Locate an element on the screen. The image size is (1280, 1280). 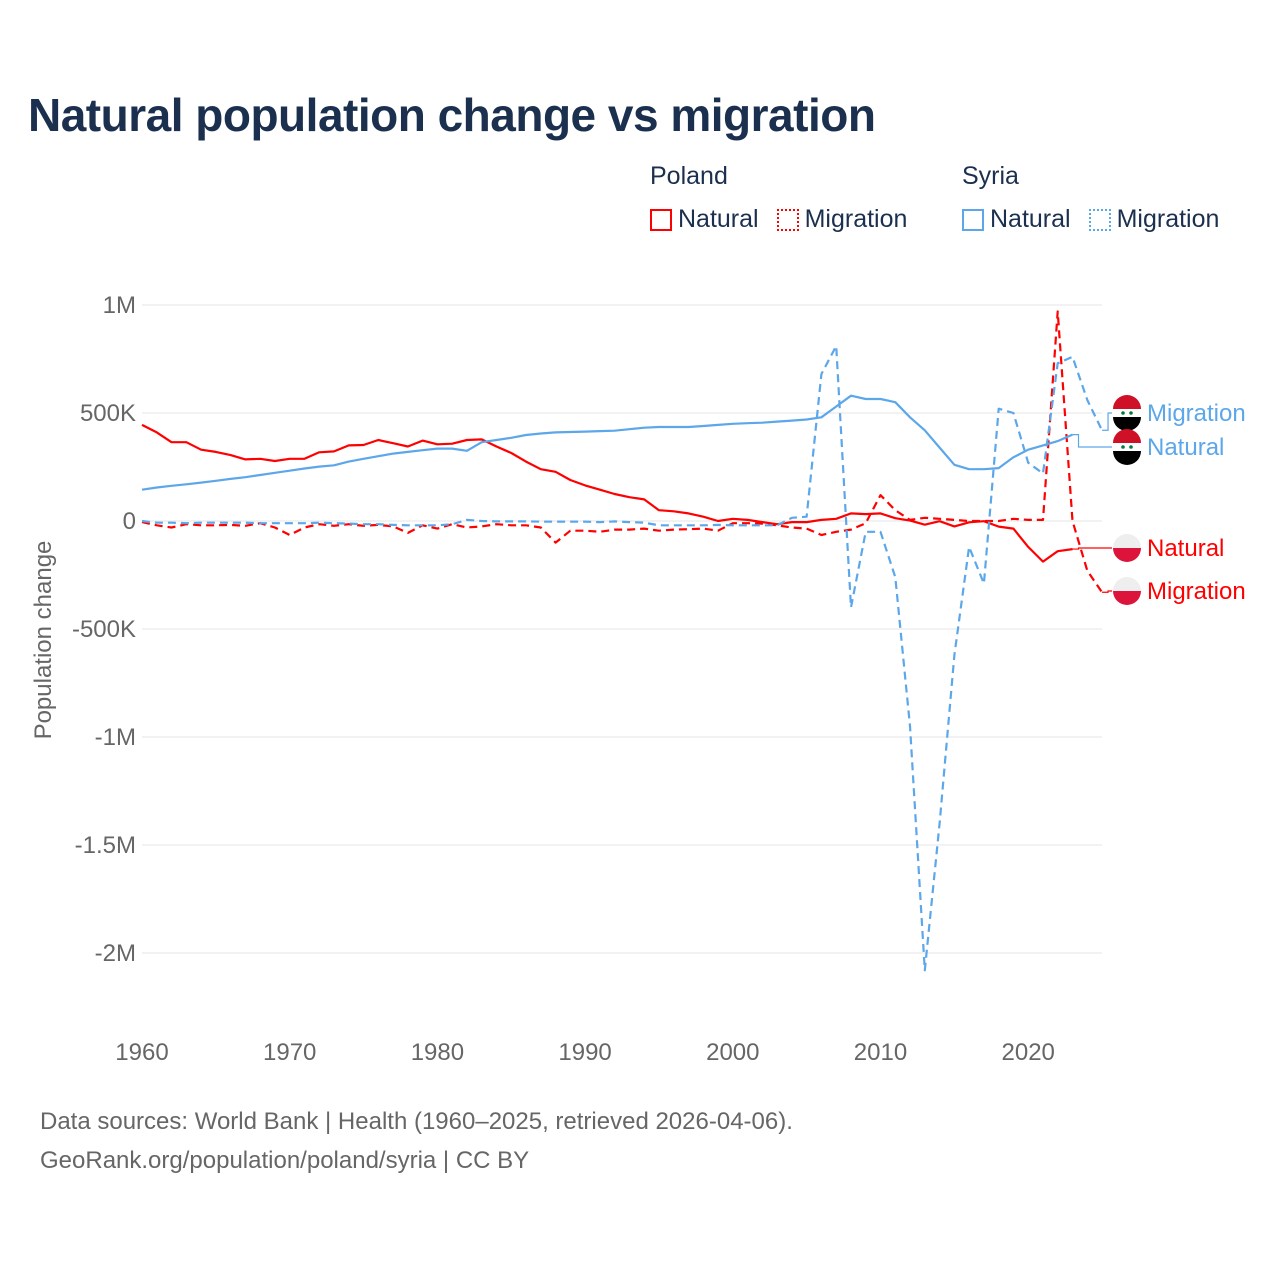
x-tick-label: 2020 is located at coordinates (1028, 1052).